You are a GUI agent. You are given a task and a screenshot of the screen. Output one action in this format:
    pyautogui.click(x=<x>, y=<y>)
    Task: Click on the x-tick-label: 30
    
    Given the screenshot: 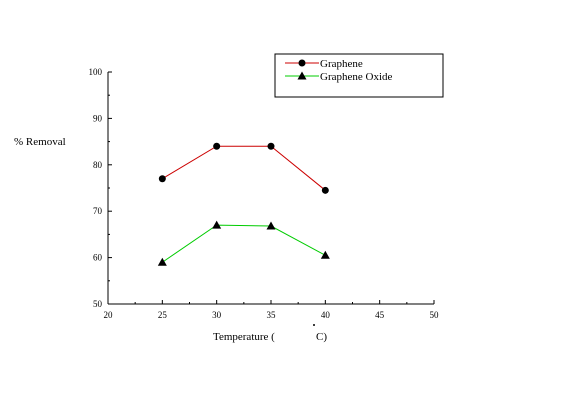 What is the action you would take?
    pyautogui.click(x=217, y=315)
    